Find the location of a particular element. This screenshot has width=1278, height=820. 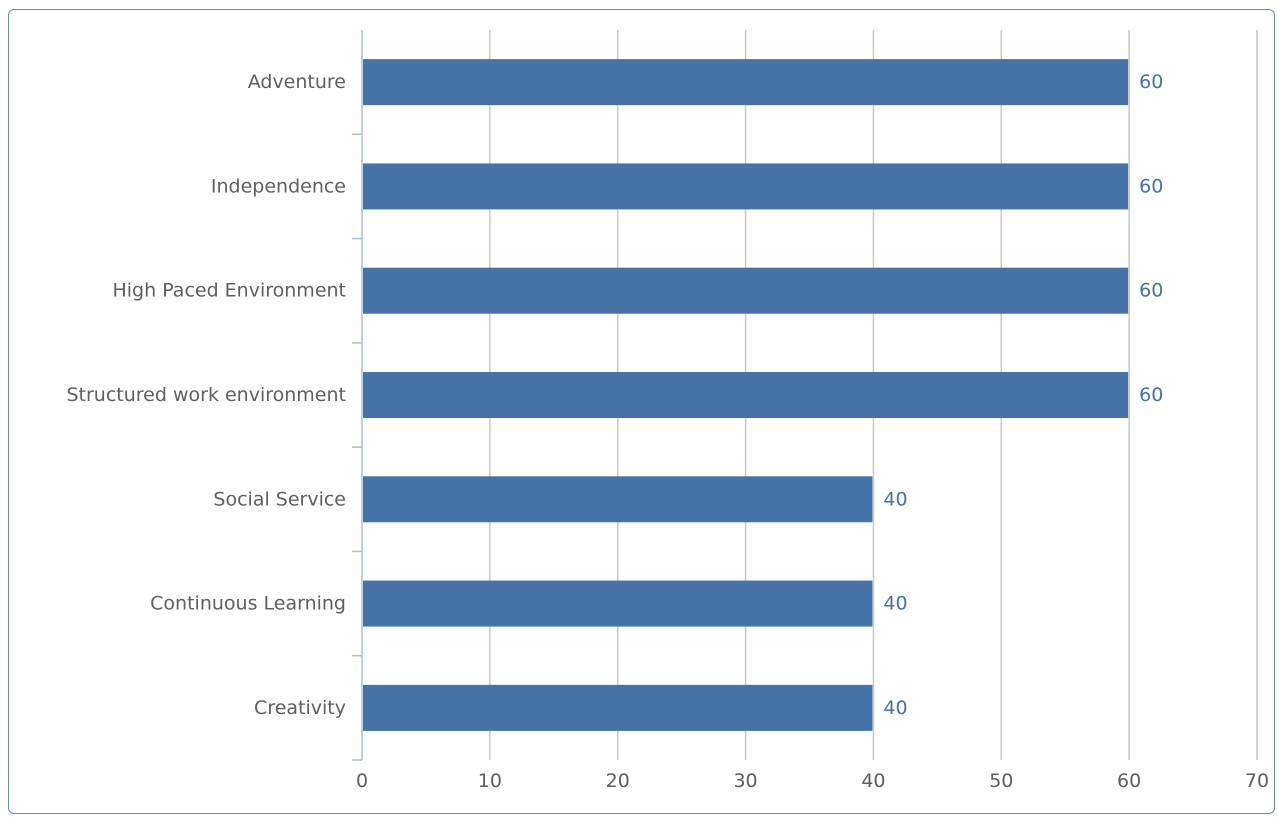

x-tick-label: 30 is located at coordinates (745, 781).